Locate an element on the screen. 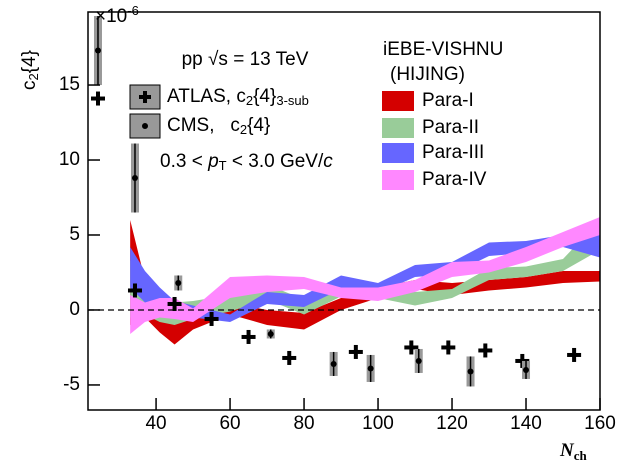 The width and height of the screenshot is (618, 470). legend-label-part: CMS, c is located at coordinates (203, 125).